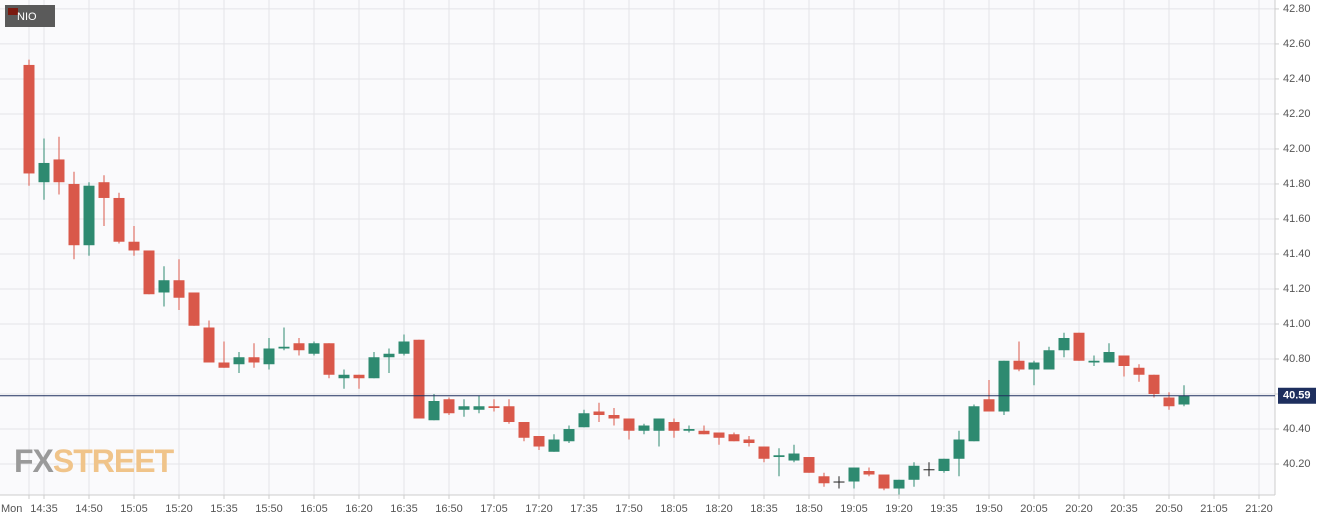 The width and height of the screenshot is (1340, 521). What do you see at coordinates (584, 509) in the screenshot?
I see `x-tick-label: 17:35` at bounding box center [584, 509].